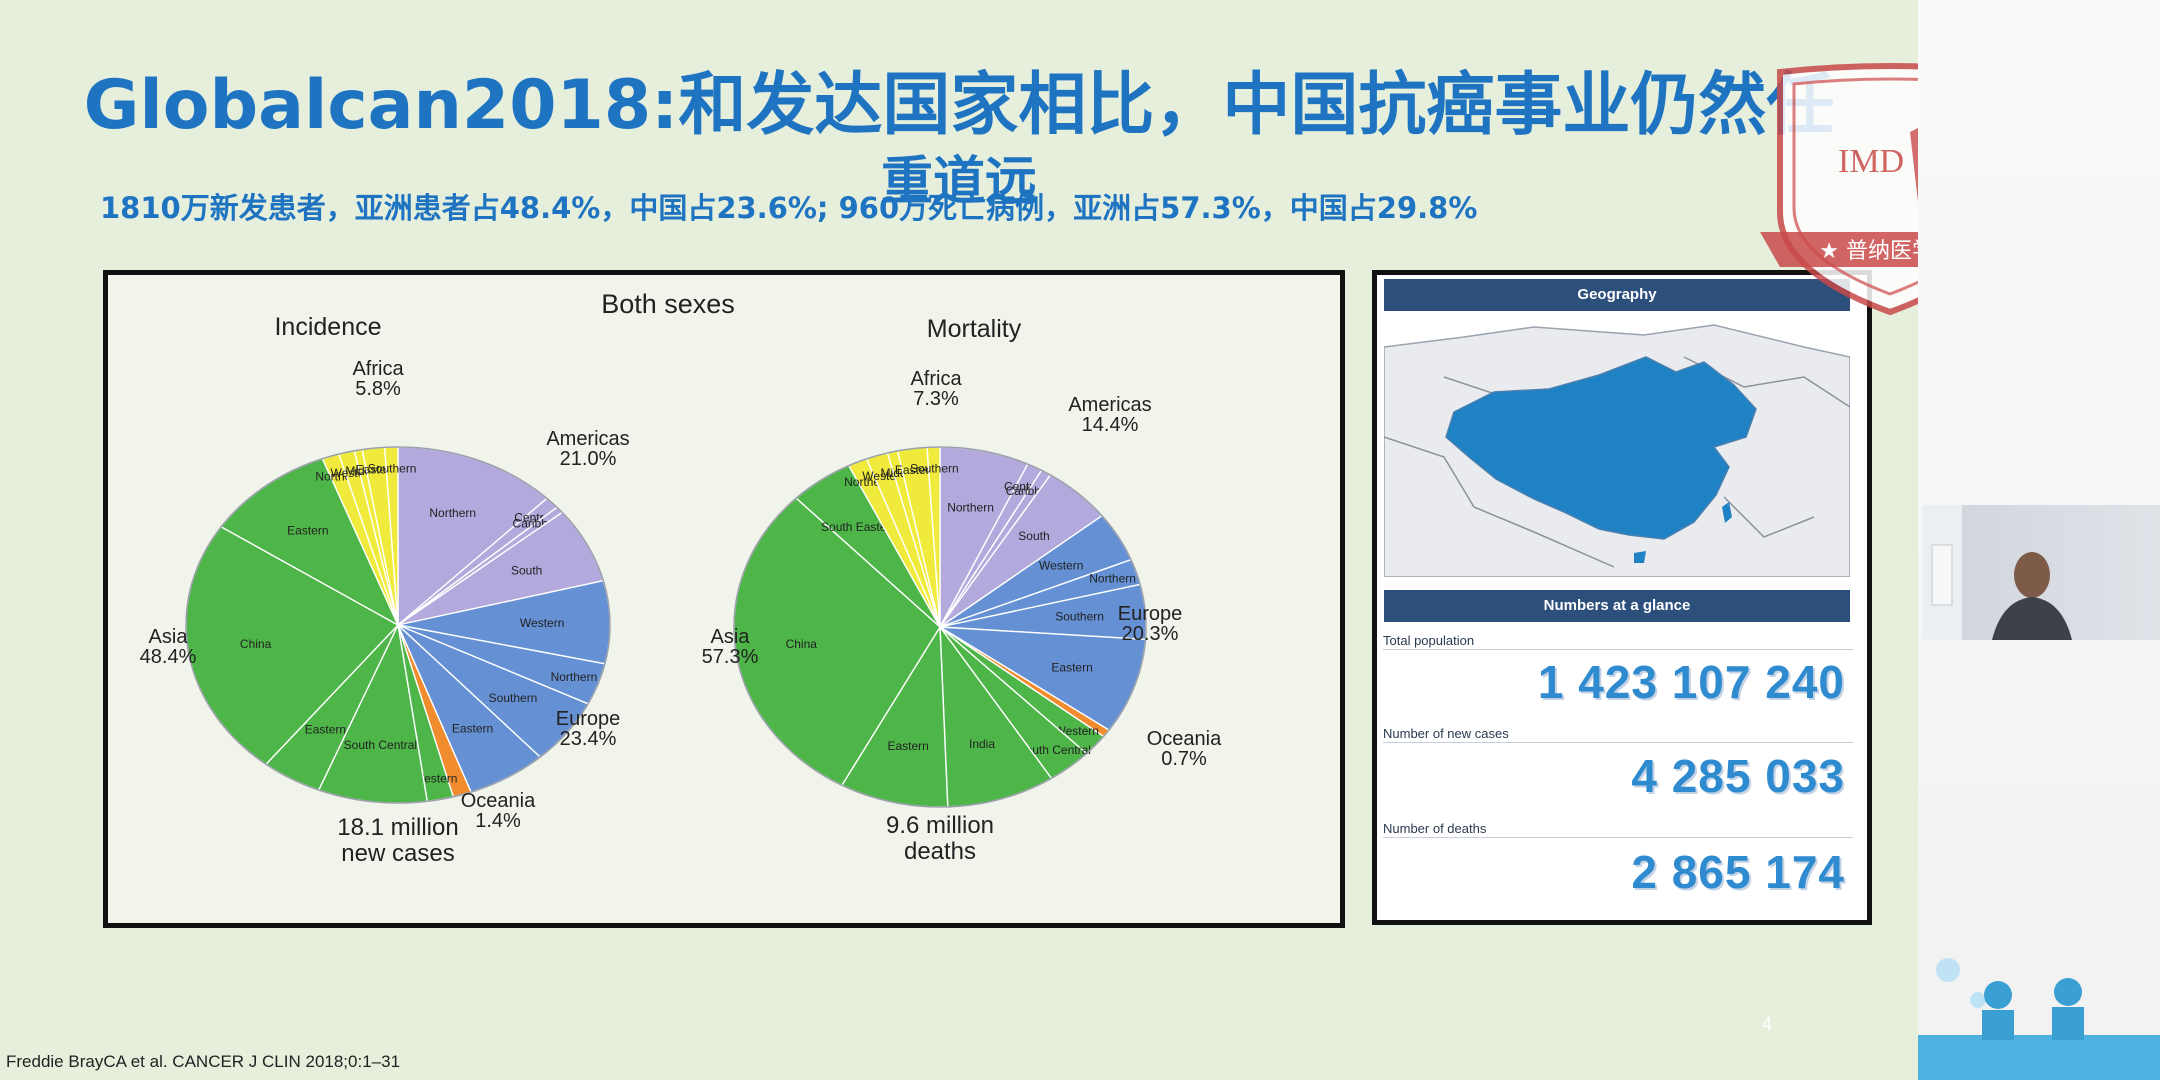 Image resolution: width=2160 pixels, height=1080 pixels. What do you see at coordinates (1429, 640) in the screenshot?
I see `stat-label-population: Total population` at bounding box center [1429, 640].